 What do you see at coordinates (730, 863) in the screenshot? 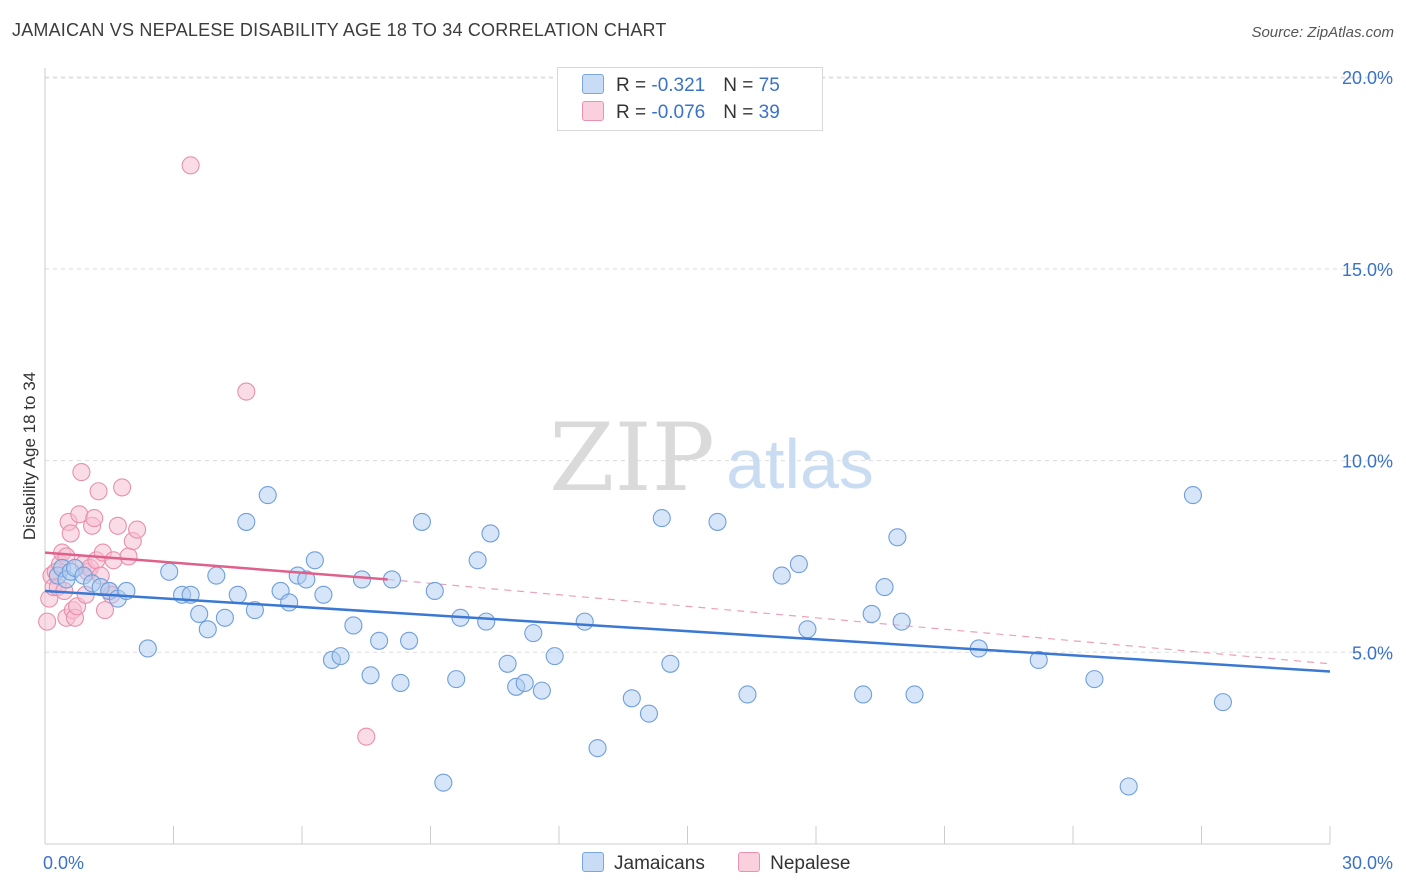
I see `series-legend: Jamaicans Nepalese` at bounding box center [730, 863].